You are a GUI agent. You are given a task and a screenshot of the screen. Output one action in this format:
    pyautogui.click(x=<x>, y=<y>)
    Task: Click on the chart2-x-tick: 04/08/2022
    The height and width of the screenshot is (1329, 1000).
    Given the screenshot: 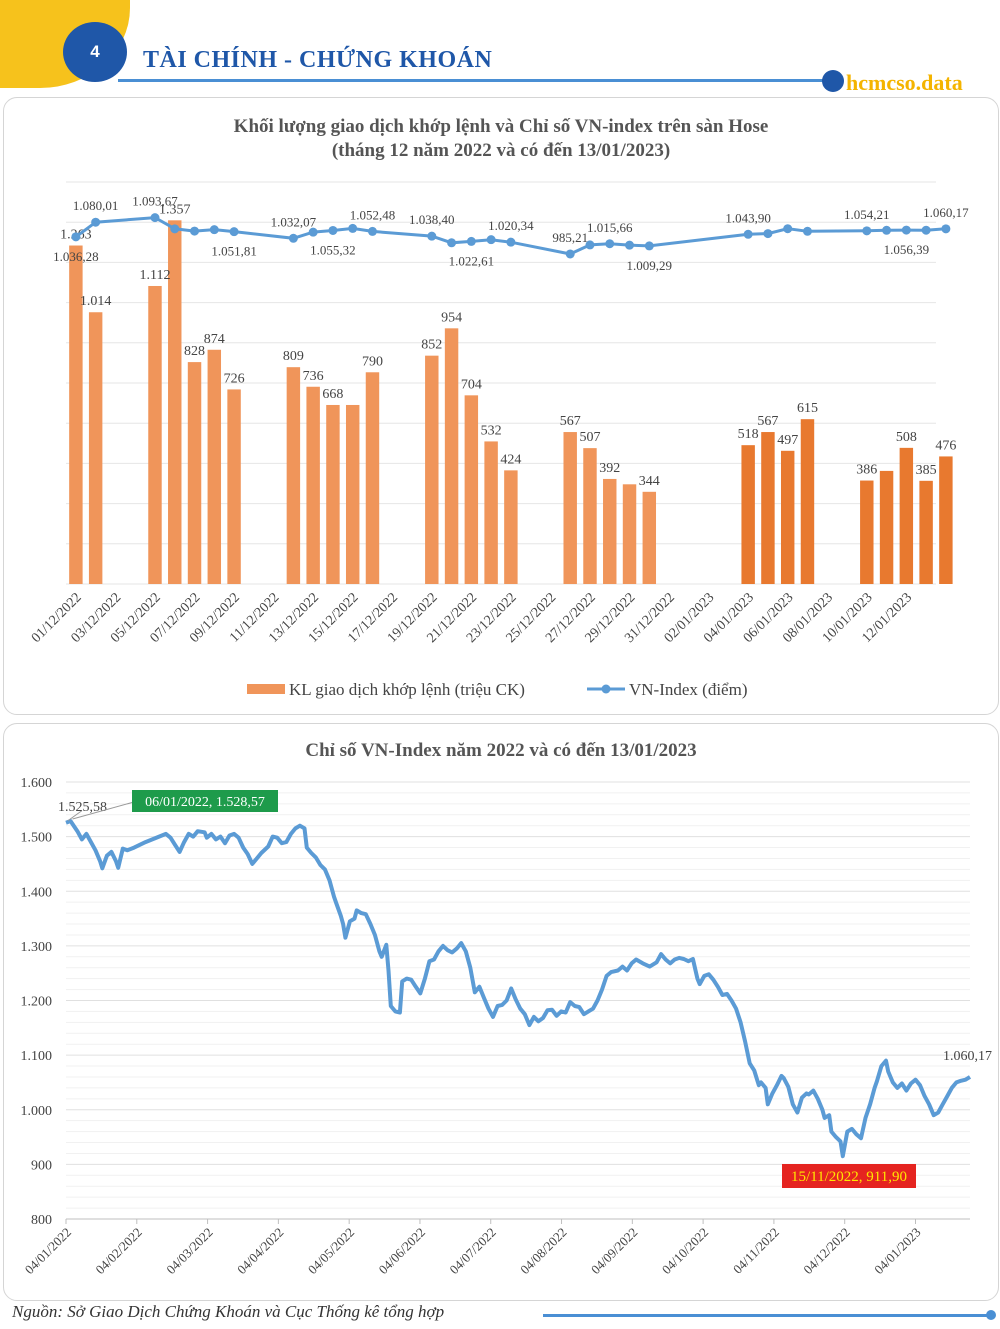 What is the action you would take?
    pyautogui.click(x=543, y=1251)
    